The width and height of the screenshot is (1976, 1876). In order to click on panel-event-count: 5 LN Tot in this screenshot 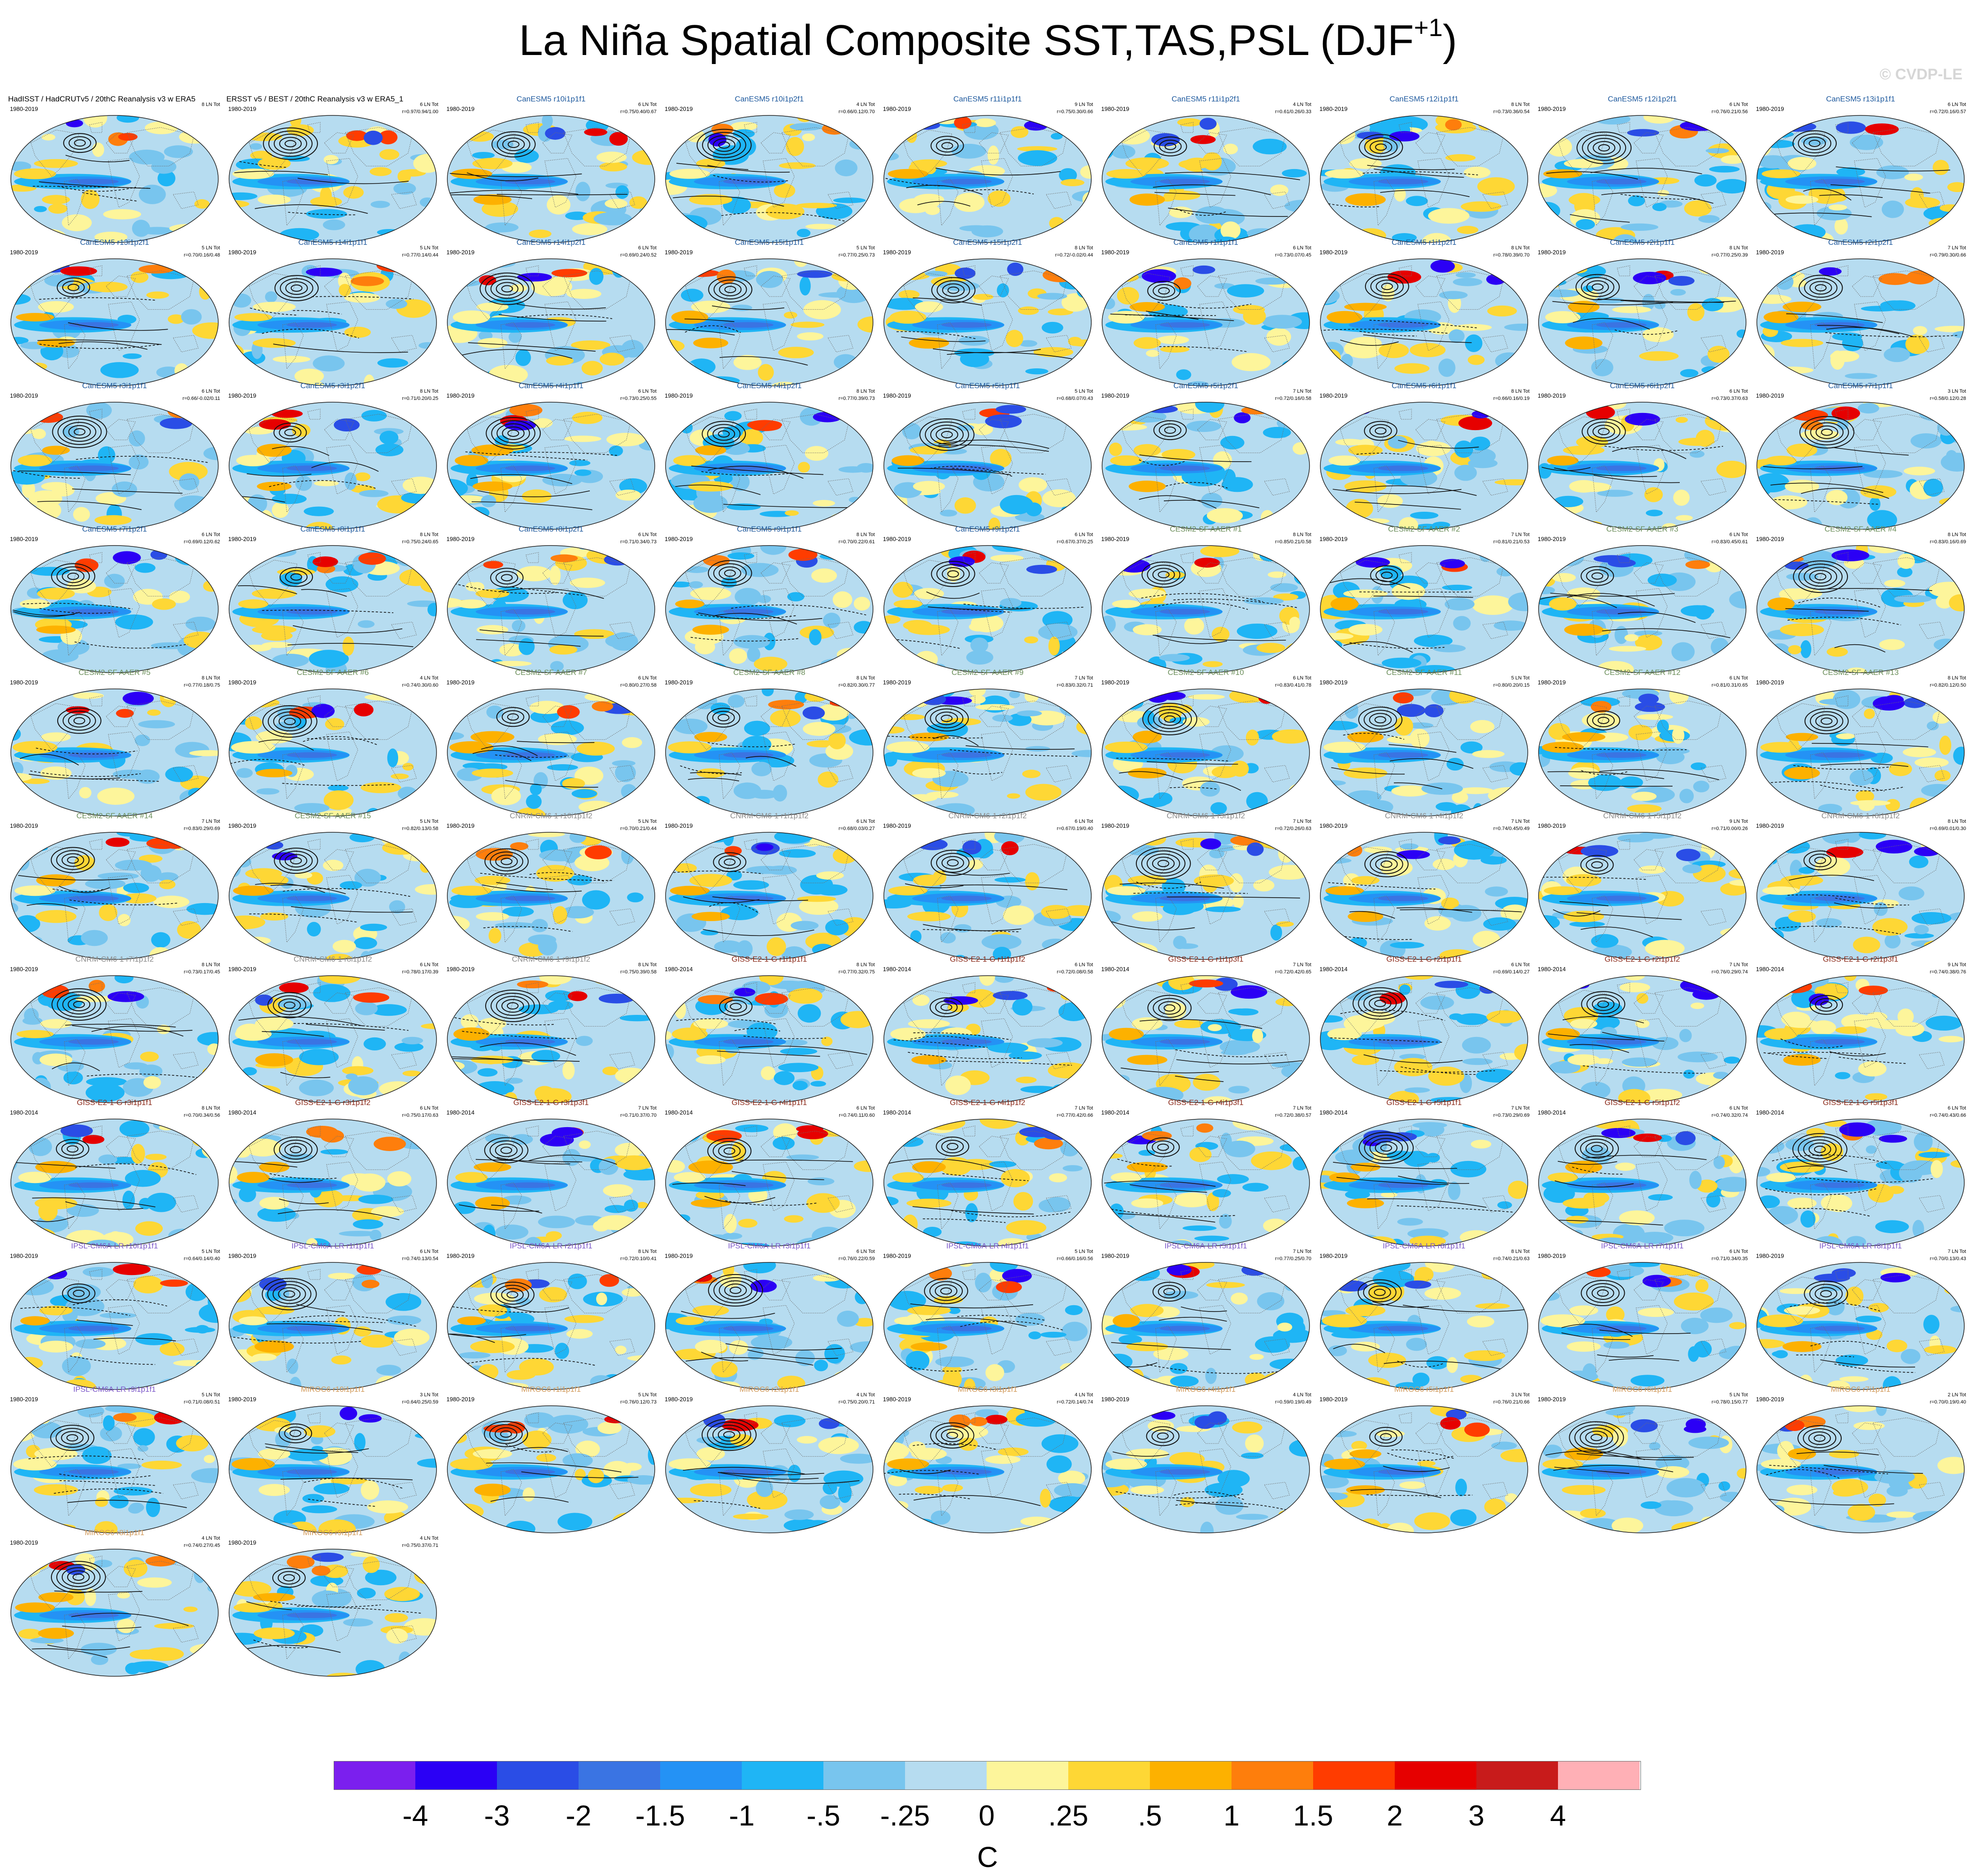, I will do `click(429, 248)`.